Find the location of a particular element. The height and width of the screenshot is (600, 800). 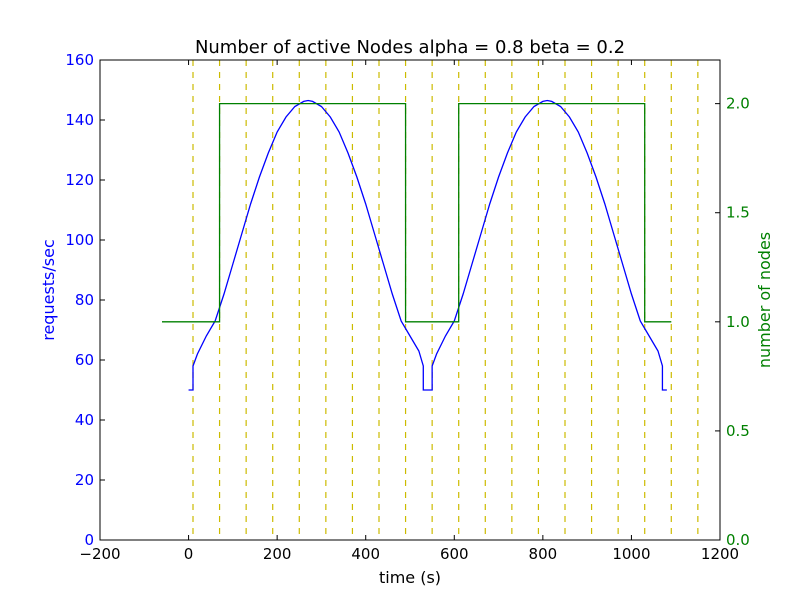

y-axis-left: 0 20 40 60 80 100 120 140 160 is located at coordinates (85, 300).